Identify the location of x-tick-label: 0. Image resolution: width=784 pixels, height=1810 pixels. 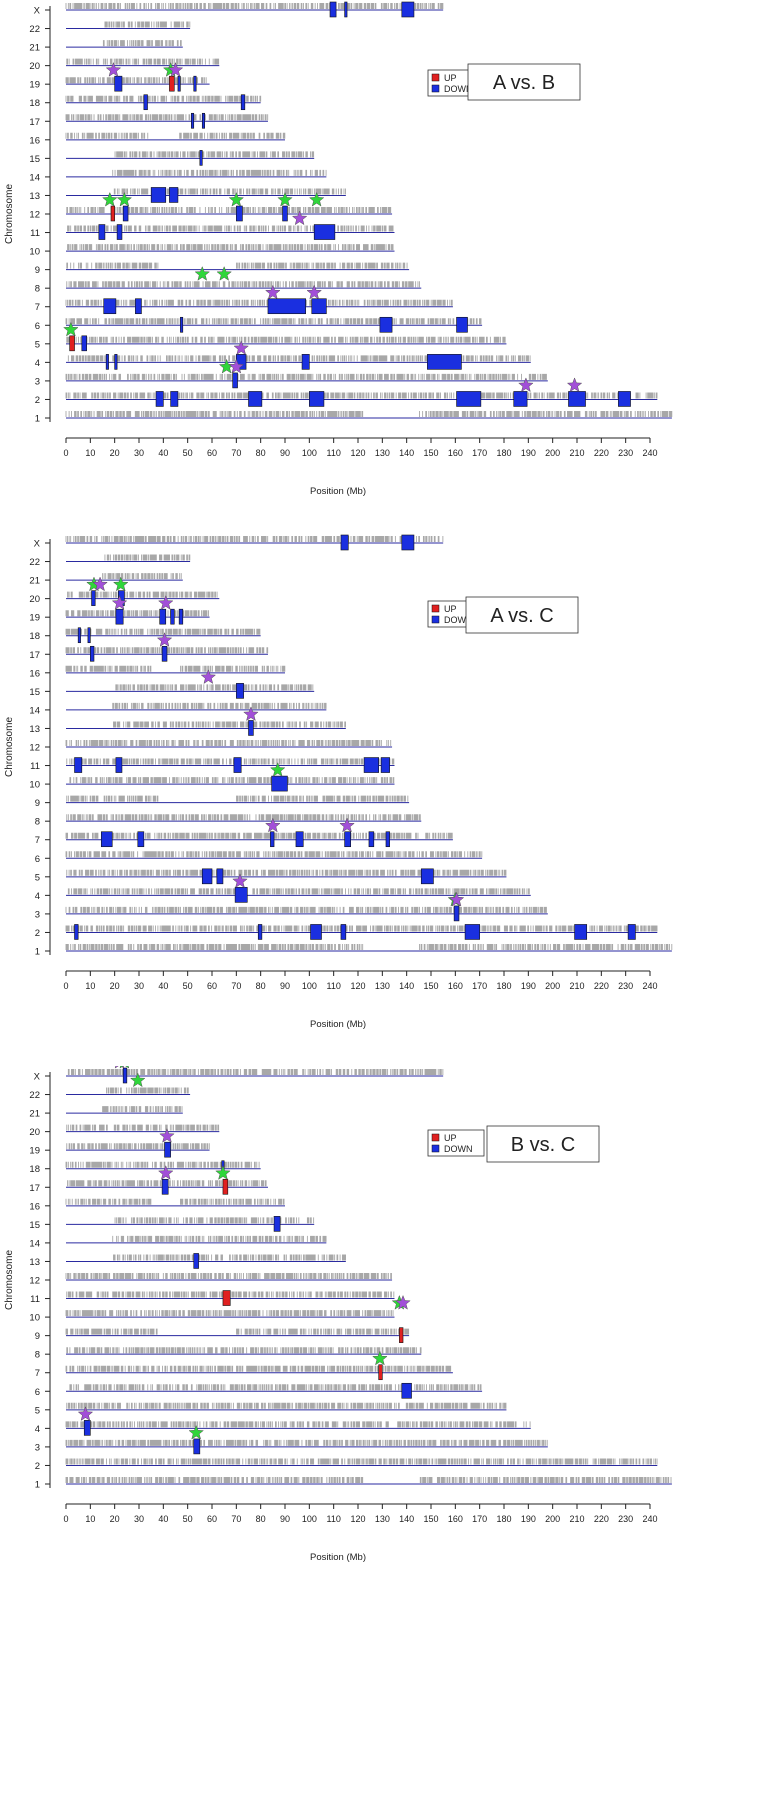
(65, 453).